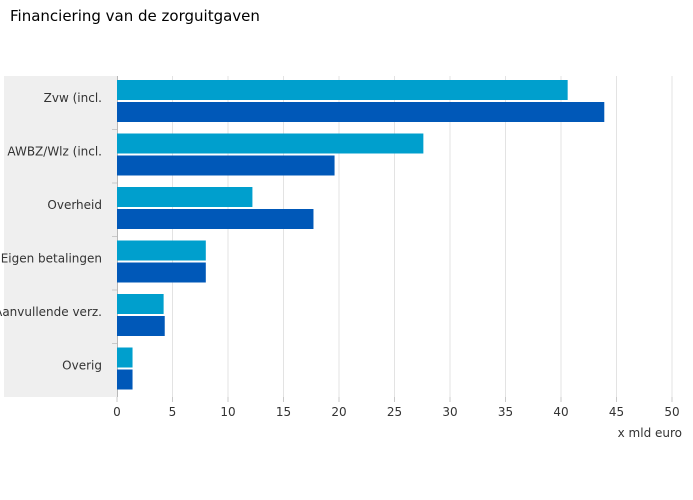  What do you see at coordinates (73, 98) in the screenshot?
I see `category-label: Zvw (incl.` at bounding box center [73, 98].